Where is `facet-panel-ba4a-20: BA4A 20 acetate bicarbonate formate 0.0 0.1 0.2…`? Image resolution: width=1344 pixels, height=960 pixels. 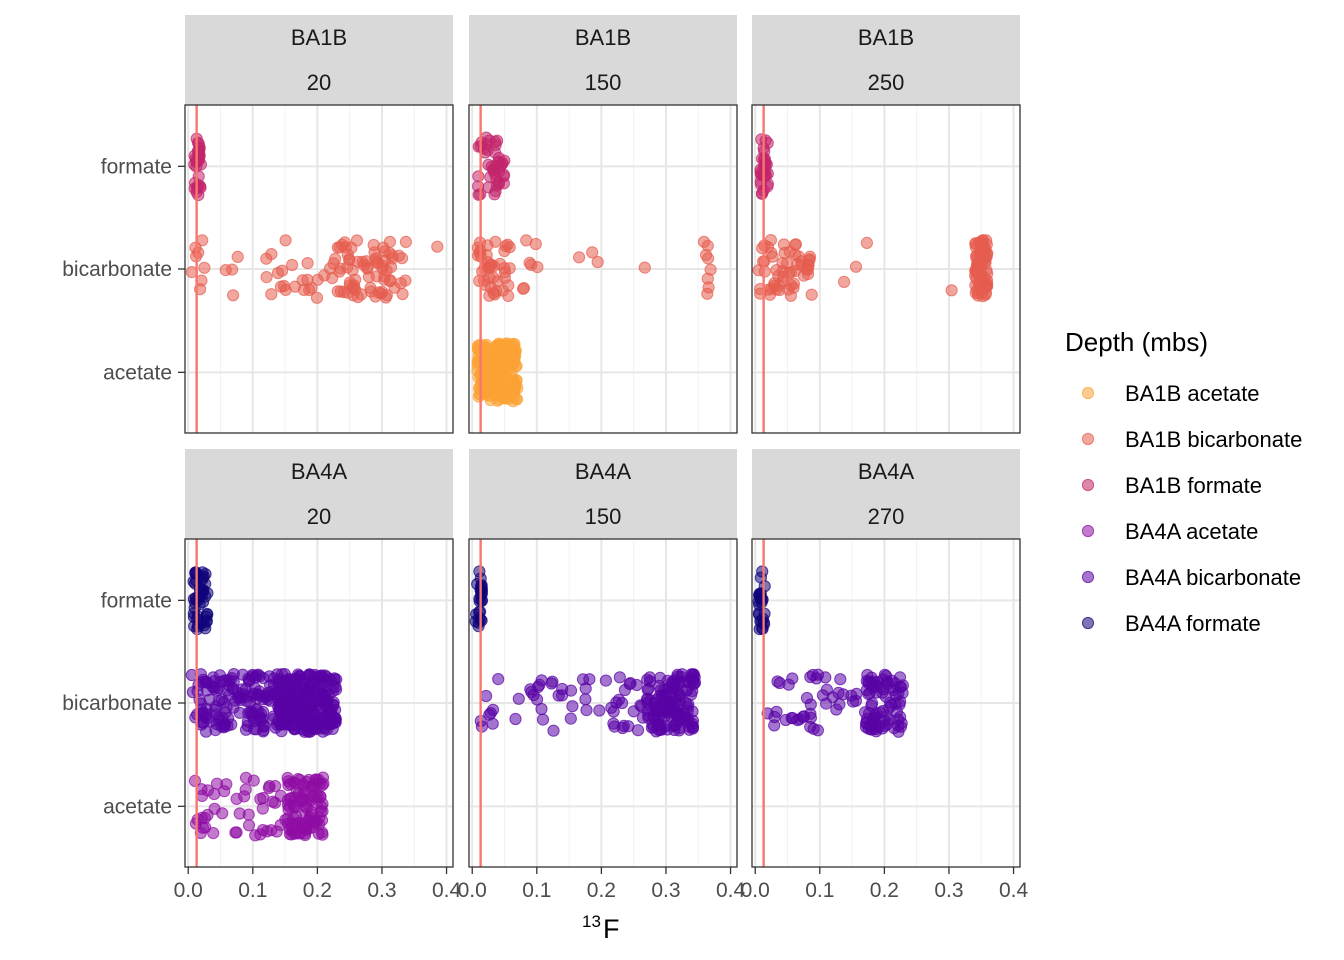
facet-panel-ba4a-20: BA4A 20 acetate bicarbonate formate 0.0 0.1 0.2… is located at coordinates (261, 675).